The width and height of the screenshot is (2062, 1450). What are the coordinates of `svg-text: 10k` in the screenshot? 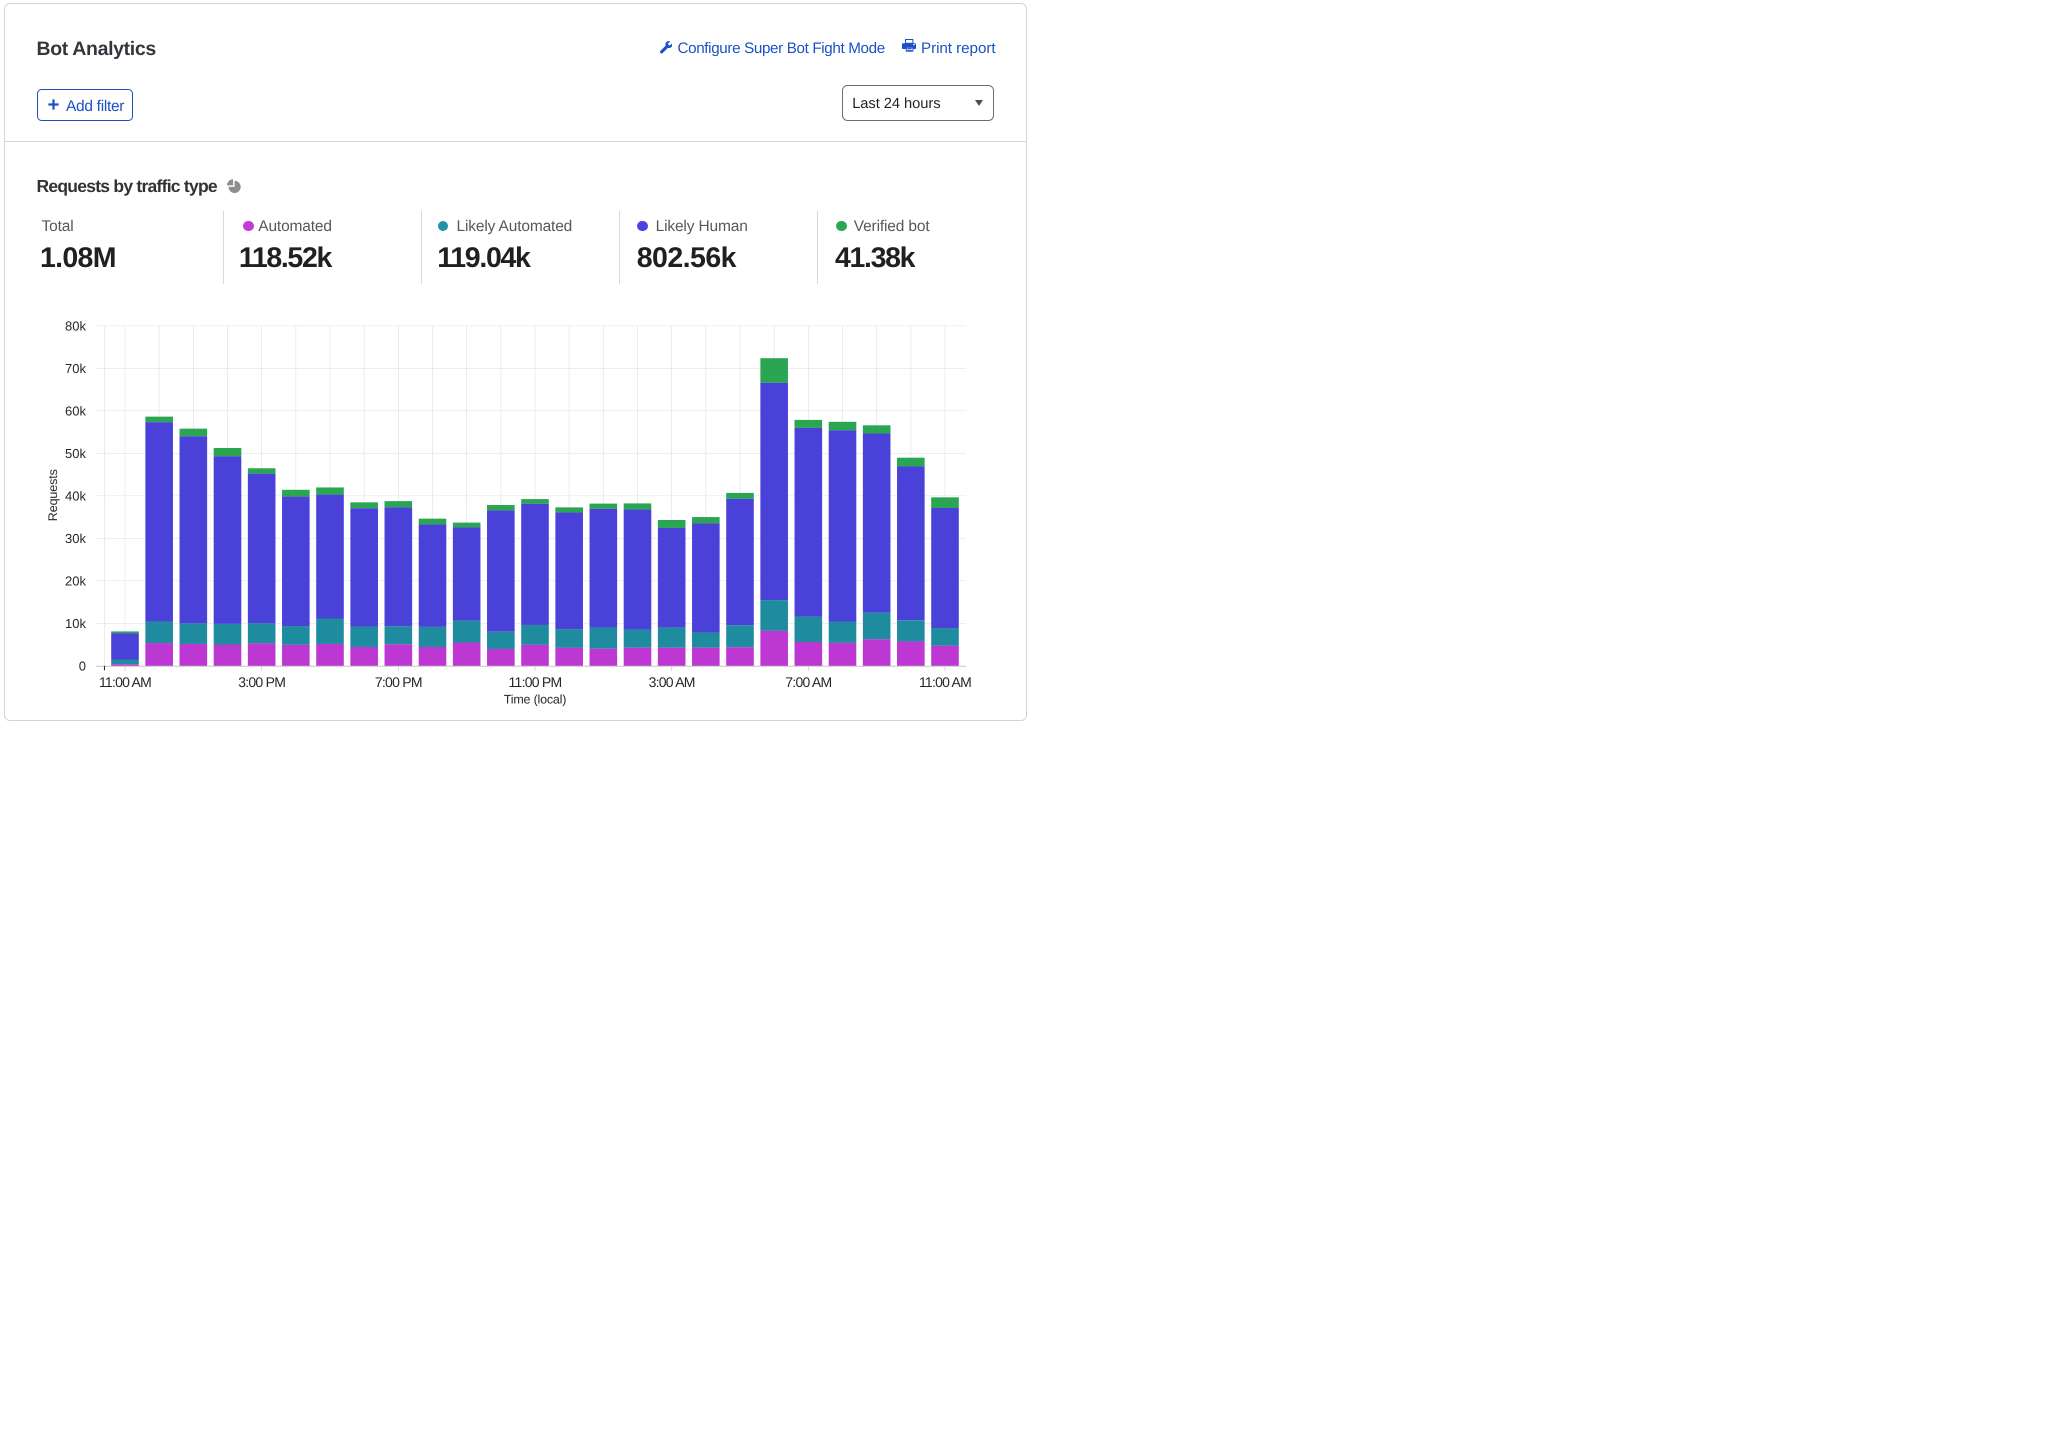 It's located at (75, 623).